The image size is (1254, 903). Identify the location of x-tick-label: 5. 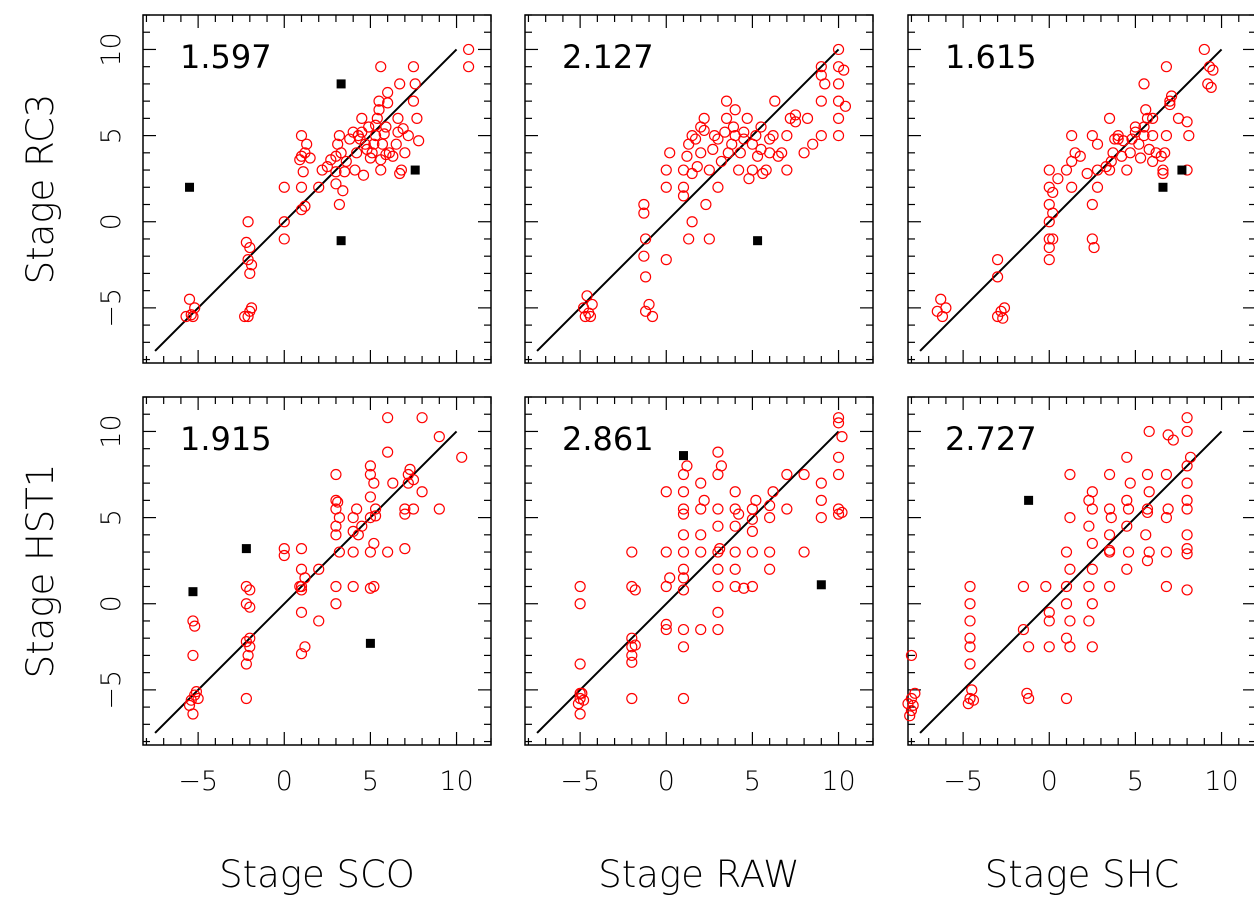
(752, 781).